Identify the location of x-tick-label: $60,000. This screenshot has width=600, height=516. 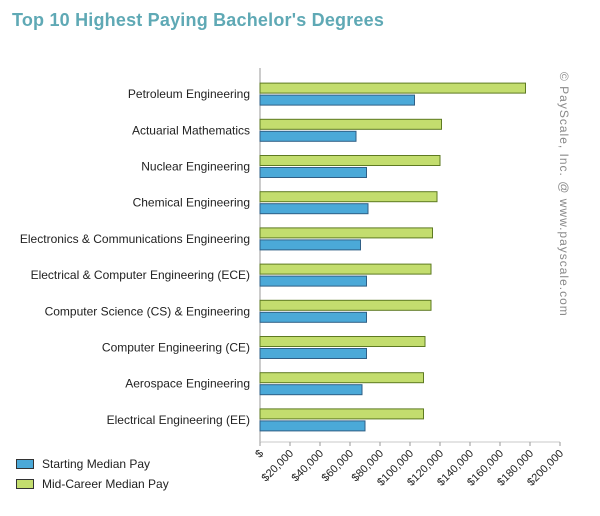
(338, 466).